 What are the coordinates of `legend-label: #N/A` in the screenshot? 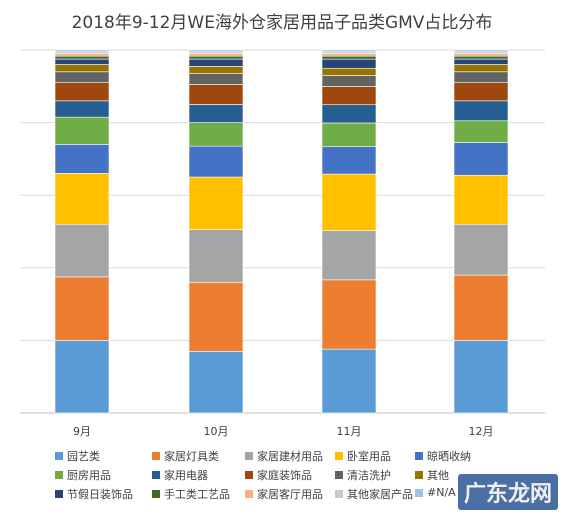 It's located at (441, 492).